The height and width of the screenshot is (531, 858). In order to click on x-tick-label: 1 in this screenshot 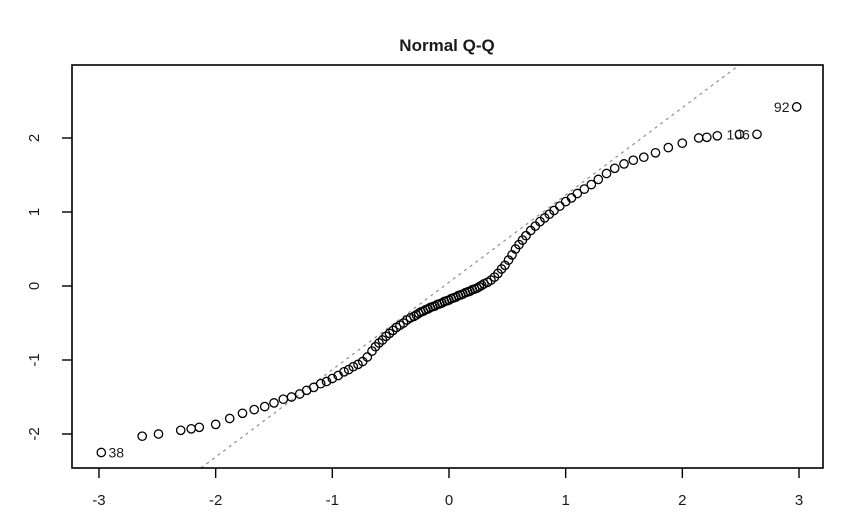, I will do `click(565, 500)`.